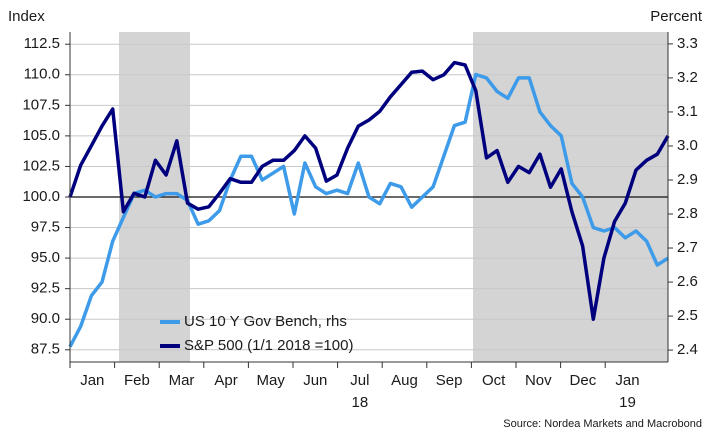 This screenshot has width=708, height=432. What do you see at coordinates (137, 380) in the screenshot?
I see `x-tick-label: Feb` at bounding box center [137, 380].